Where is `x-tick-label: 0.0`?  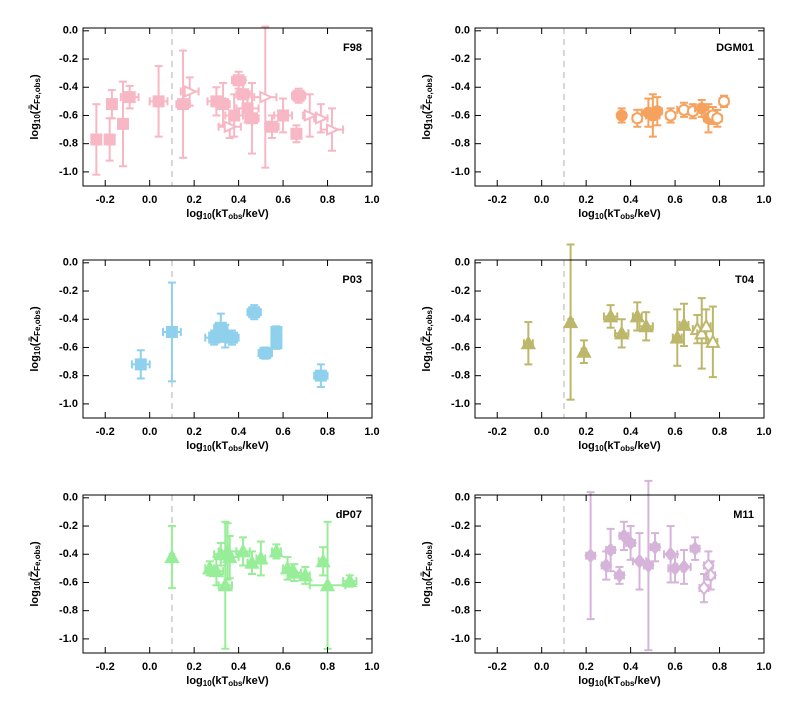
x-tick-label: 0.0 is located at coordinates (149, 667).